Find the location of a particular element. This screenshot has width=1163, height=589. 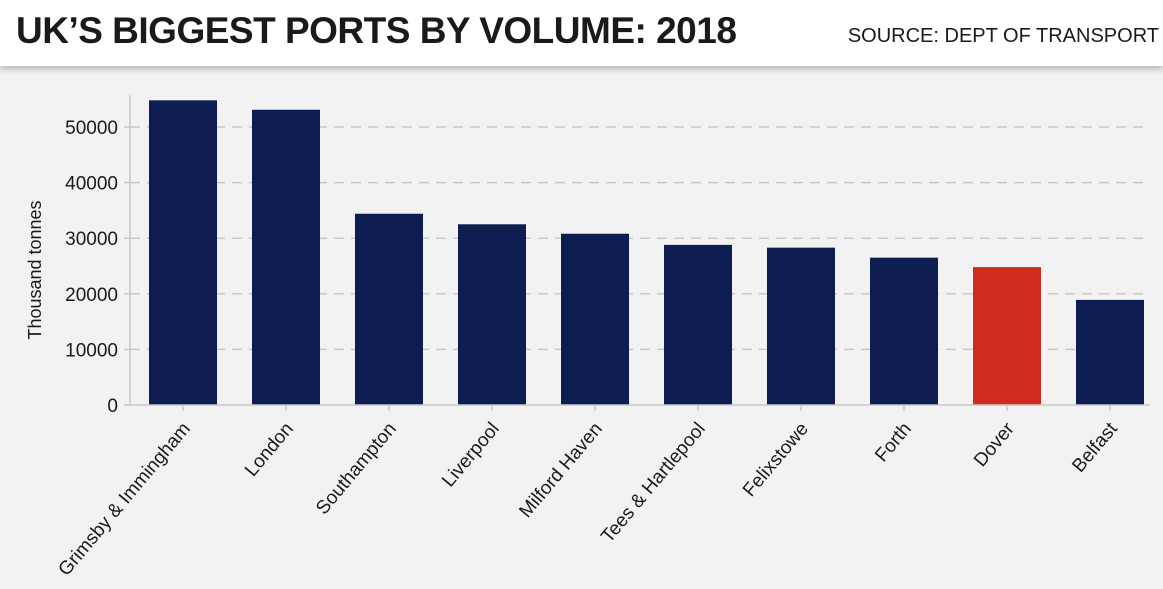

x-tick-label: Milford Haven is located at coordinates (560, 470).